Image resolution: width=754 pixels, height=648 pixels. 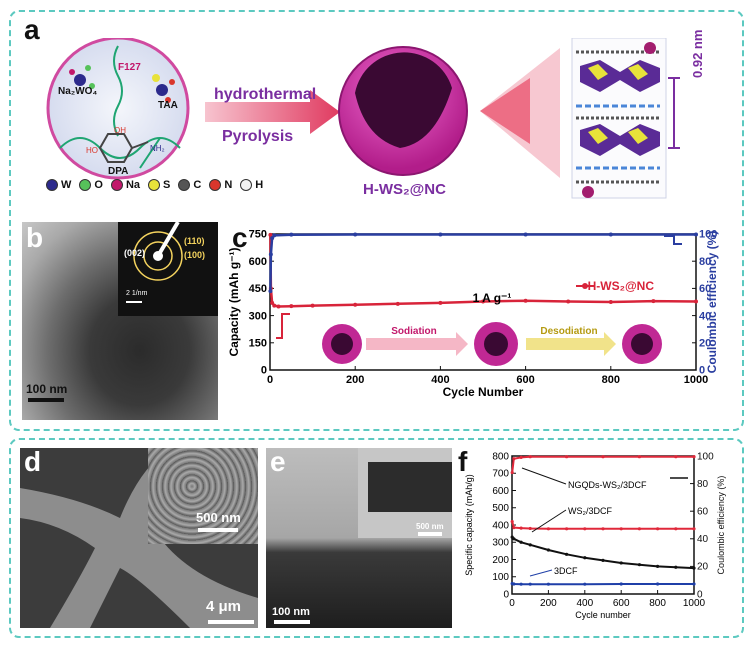 What do you see at coordinates (500, 577) in the screenshot?
I see `y-tick-label: 100` at bounding box center [500, 577].